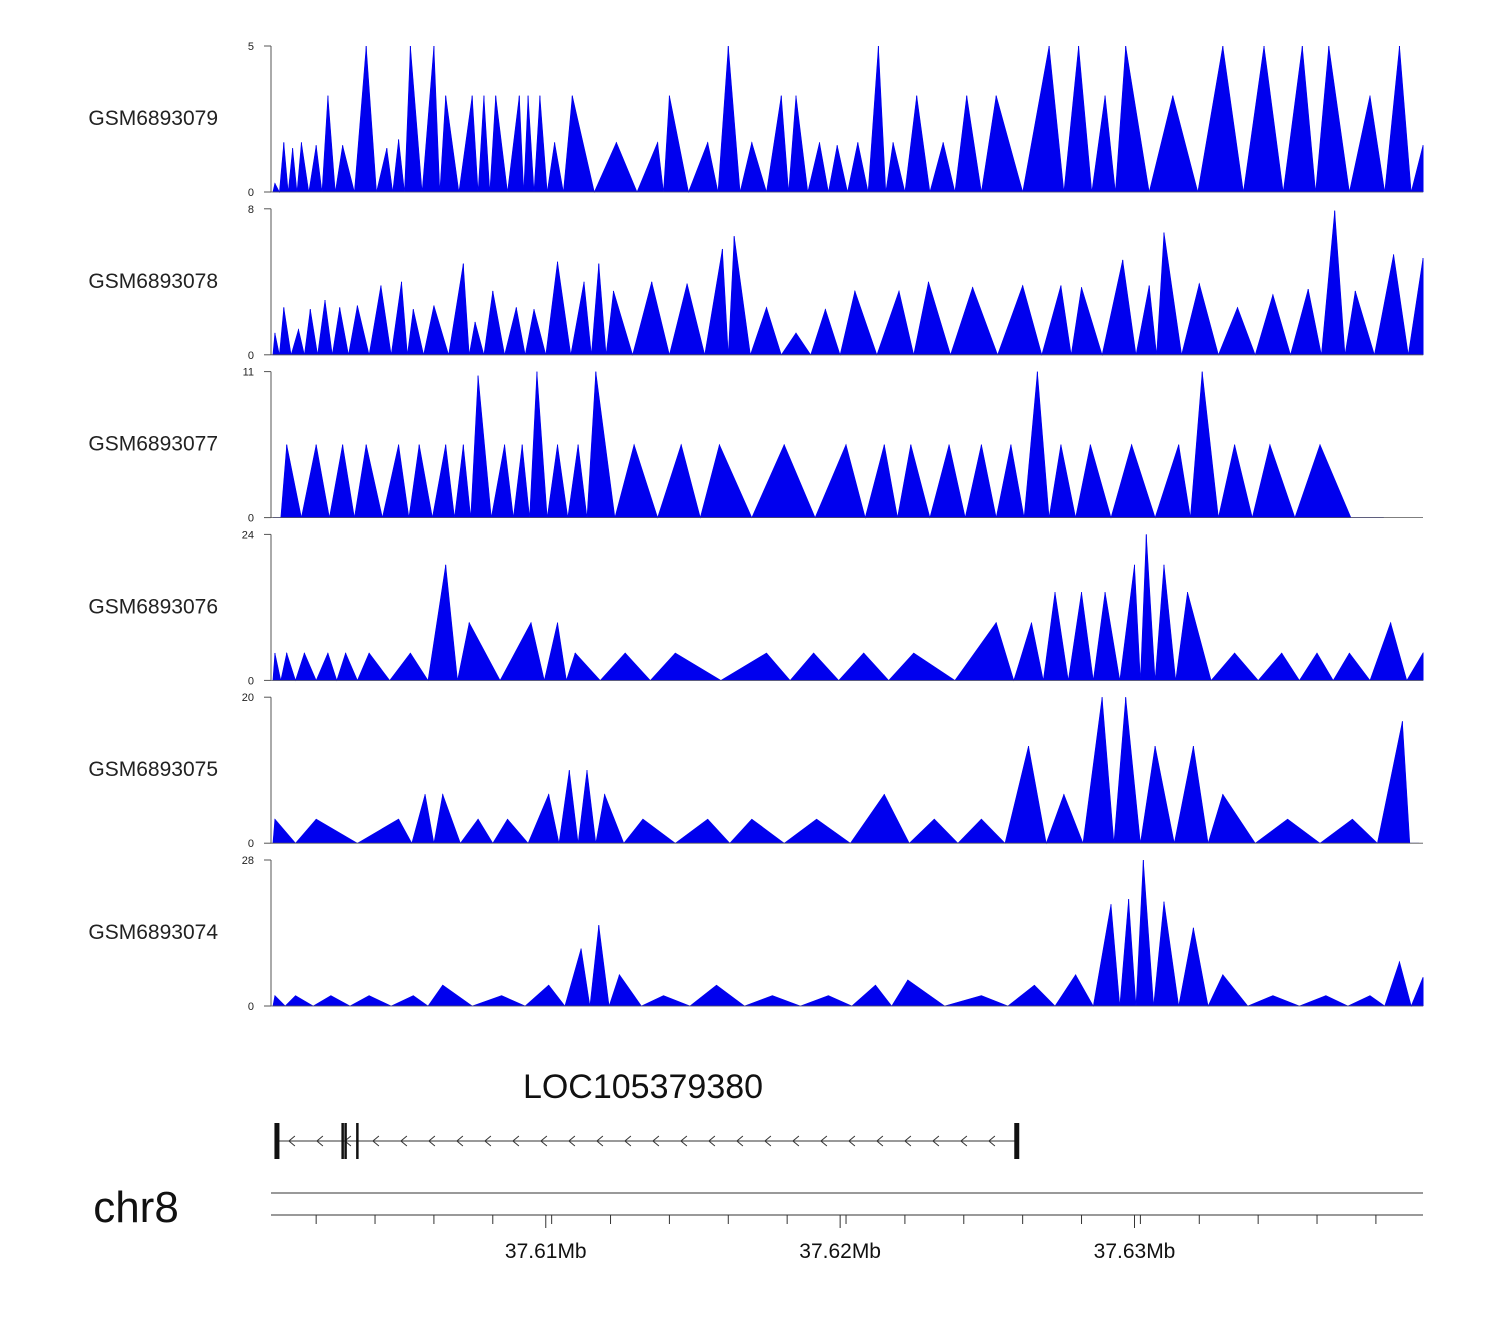 Image resolution: width=1500 pixels, height=1320 pixels. What do you see at coordinates (251, 47) in the screenshot?
I see `y-axis-max-label: 5` at bounding box center [251, 47].